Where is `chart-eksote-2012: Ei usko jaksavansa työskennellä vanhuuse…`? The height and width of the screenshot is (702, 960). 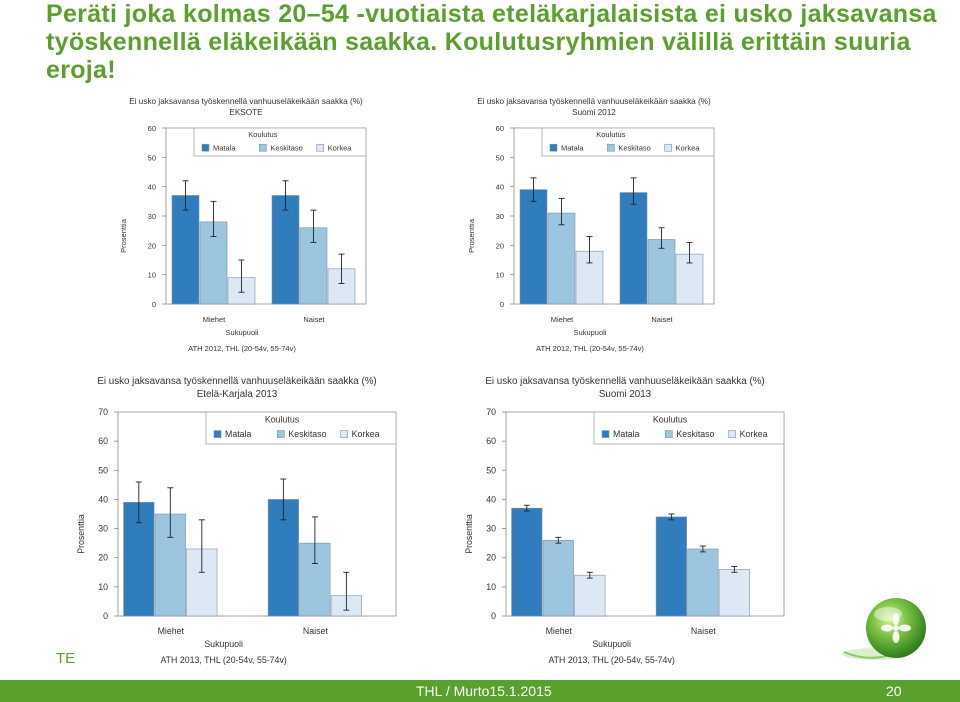
chart-eksote-2012: Ei usko jaksavansa työskennellä vanhuuse… is located at coordinates (243, 225).